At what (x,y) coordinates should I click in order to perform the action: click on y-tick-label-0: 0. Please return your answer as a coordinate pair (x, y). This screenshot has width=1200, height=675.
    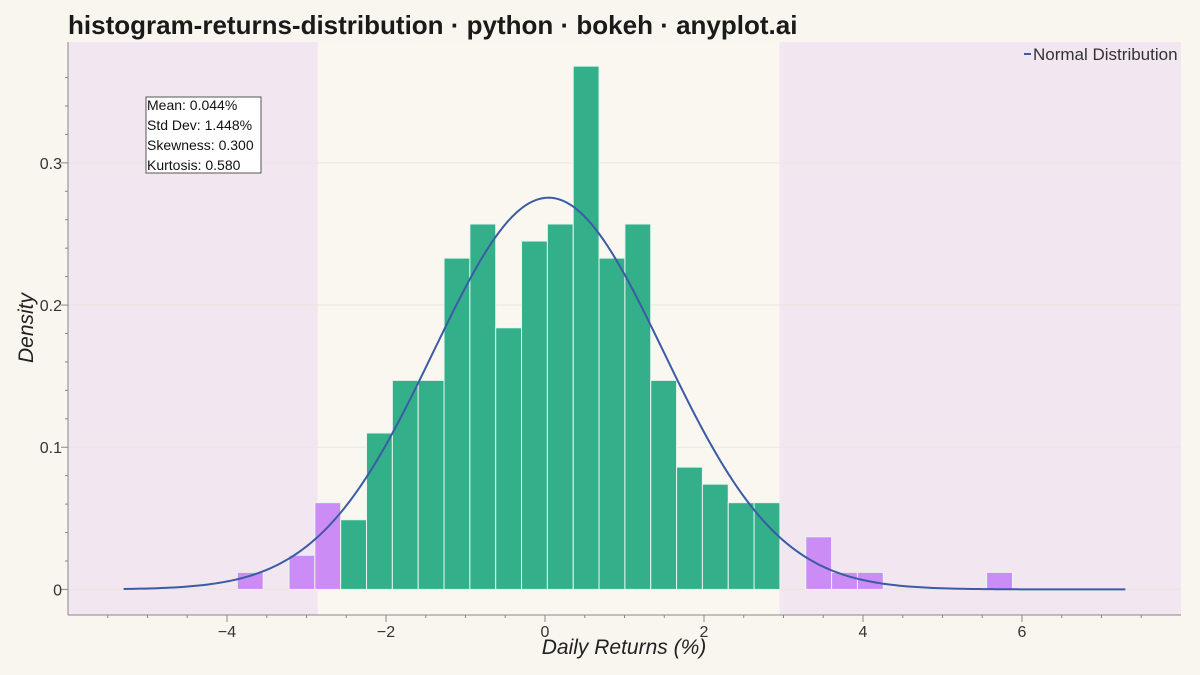
    Looking at the image, I should click on (57, 590).